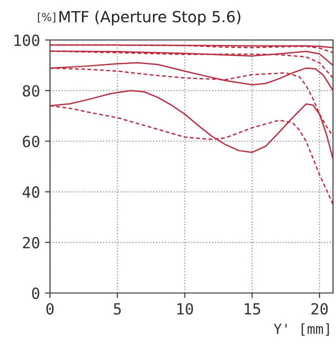 This screenshot has height=351, width=336. What do you see at coordinates (36, 294) in the screenshot?
I see `y-tick-label: 0` at bounding box center [36, 294].